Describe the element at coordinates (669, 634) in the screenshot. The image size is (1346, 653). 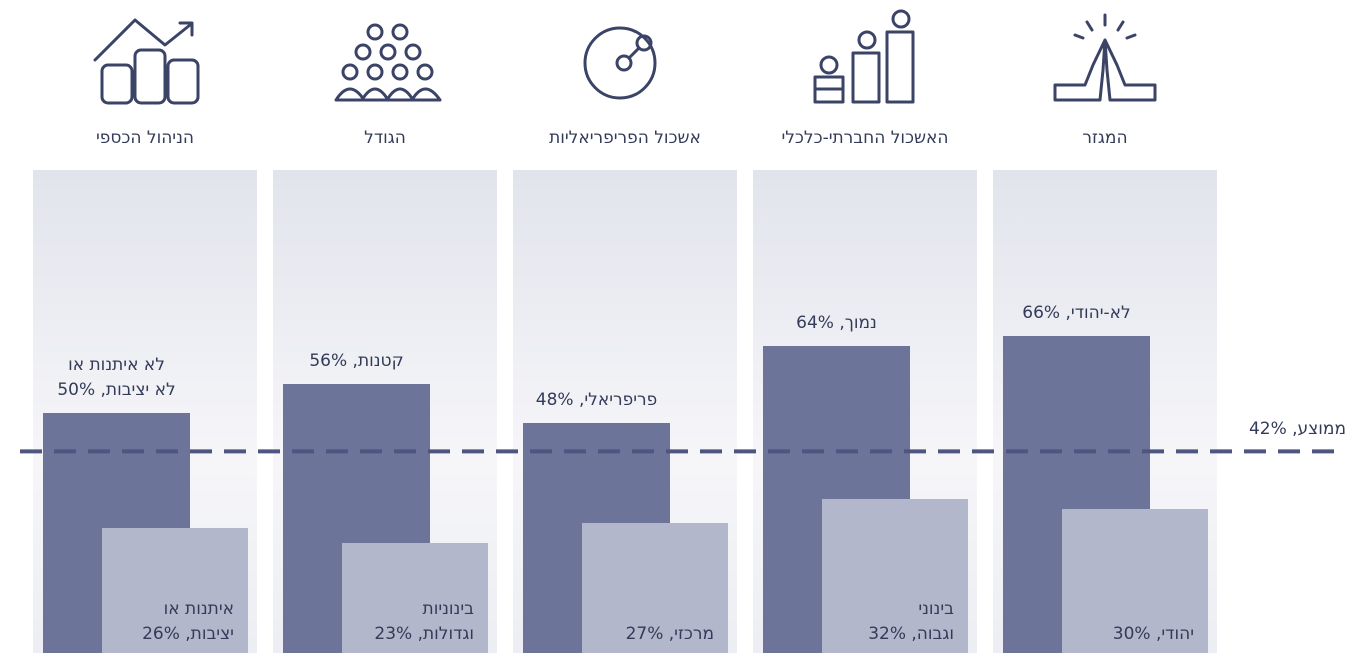
I see `data-label: מרכזי, 27%` at that location.